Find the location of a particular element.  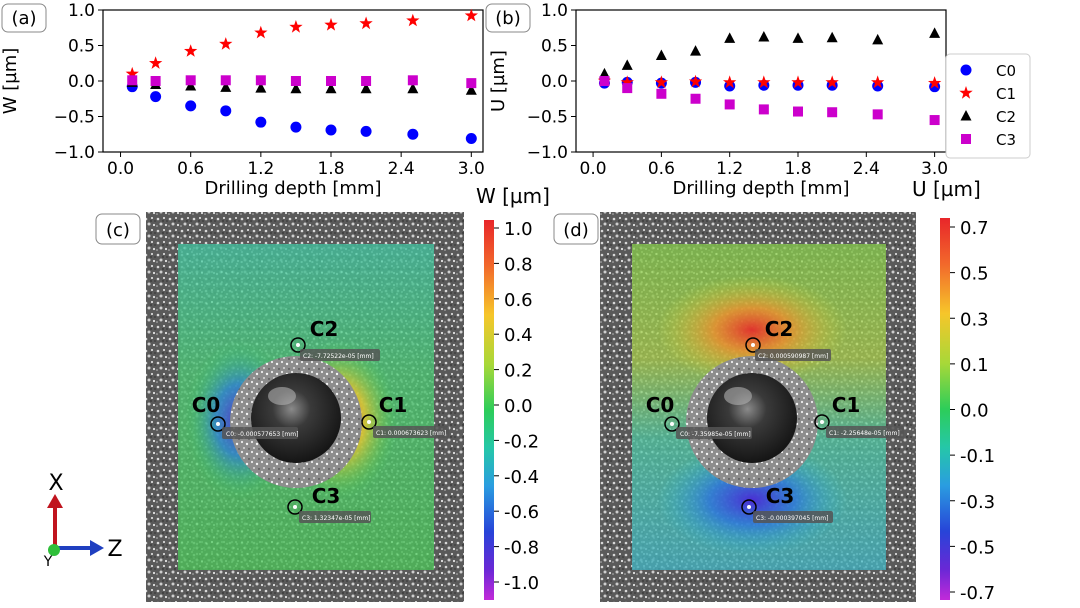

point-label-d1: C1 is located at coordinates (846, 405).